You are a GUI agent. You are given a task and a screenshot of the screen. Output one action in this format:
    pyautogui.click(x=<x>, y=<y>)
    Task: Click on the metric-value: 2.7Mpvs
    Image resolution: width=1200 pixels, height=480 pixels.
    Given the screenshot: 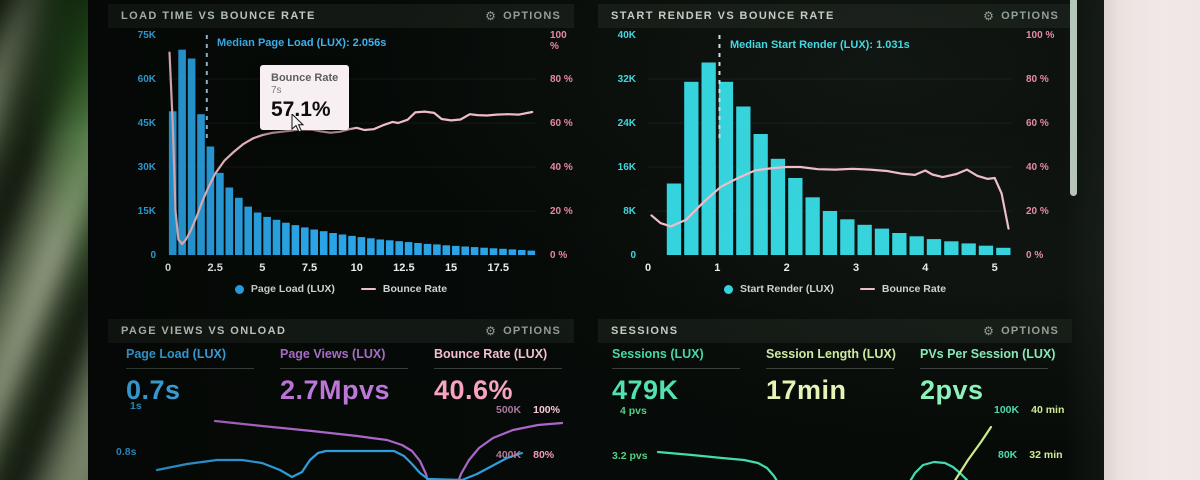 What is the action you would take?
    pyautogui.click(x=335, y=390)
    